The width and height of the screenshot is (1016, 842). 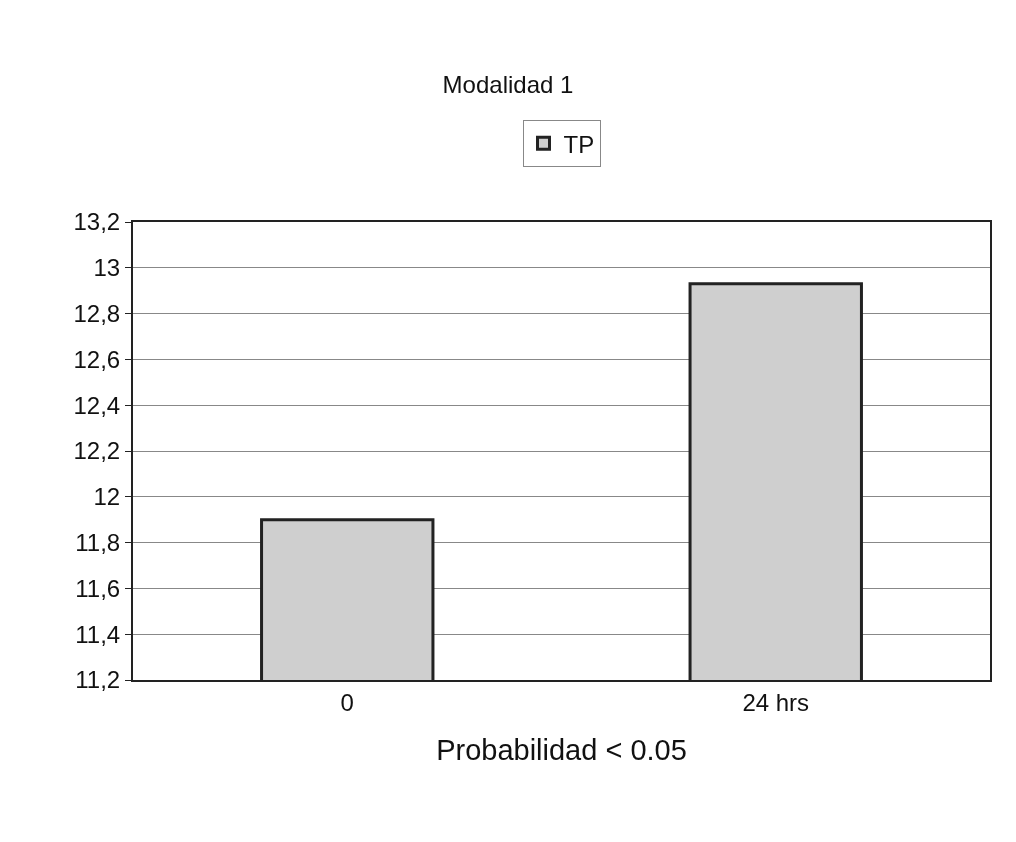 I want to click on y-tick-label: 13, so click(x=107, y=268).